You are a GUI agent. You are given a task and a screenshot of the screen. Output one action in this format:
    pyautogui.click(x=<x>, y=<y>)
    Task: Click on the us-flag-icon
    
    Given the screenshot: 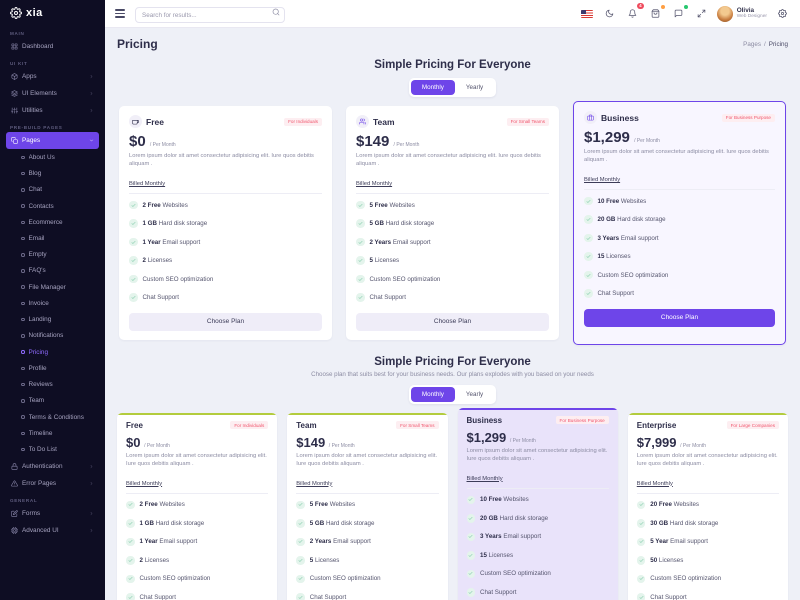 What is the action you would take?
    pyautogui.click(x=586, y=13)
    